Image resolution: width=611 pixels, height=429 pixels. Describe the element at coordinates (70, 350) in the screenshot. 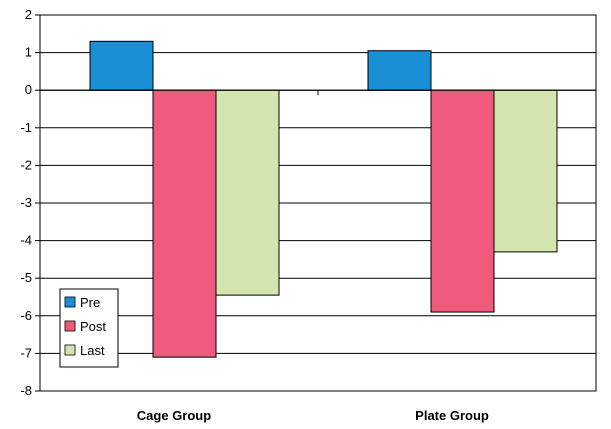

I see `legend-swatch-last` at that location.